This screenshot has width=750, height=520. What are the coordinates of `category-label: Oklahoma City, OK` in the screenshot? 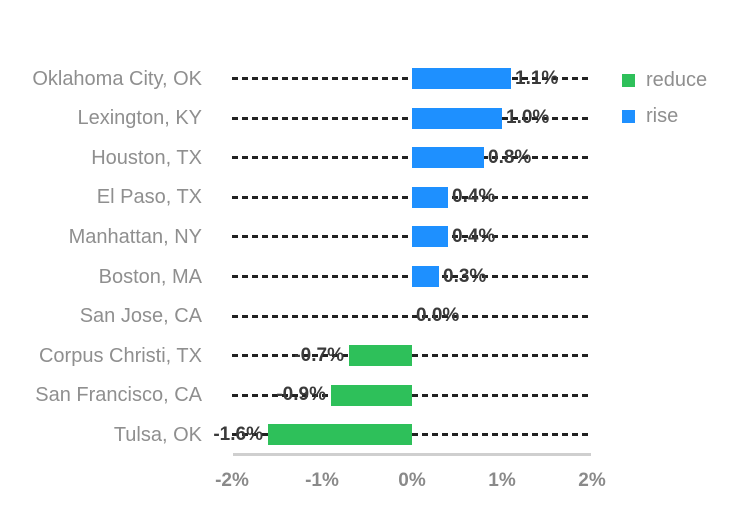 It's located at (117, 78).